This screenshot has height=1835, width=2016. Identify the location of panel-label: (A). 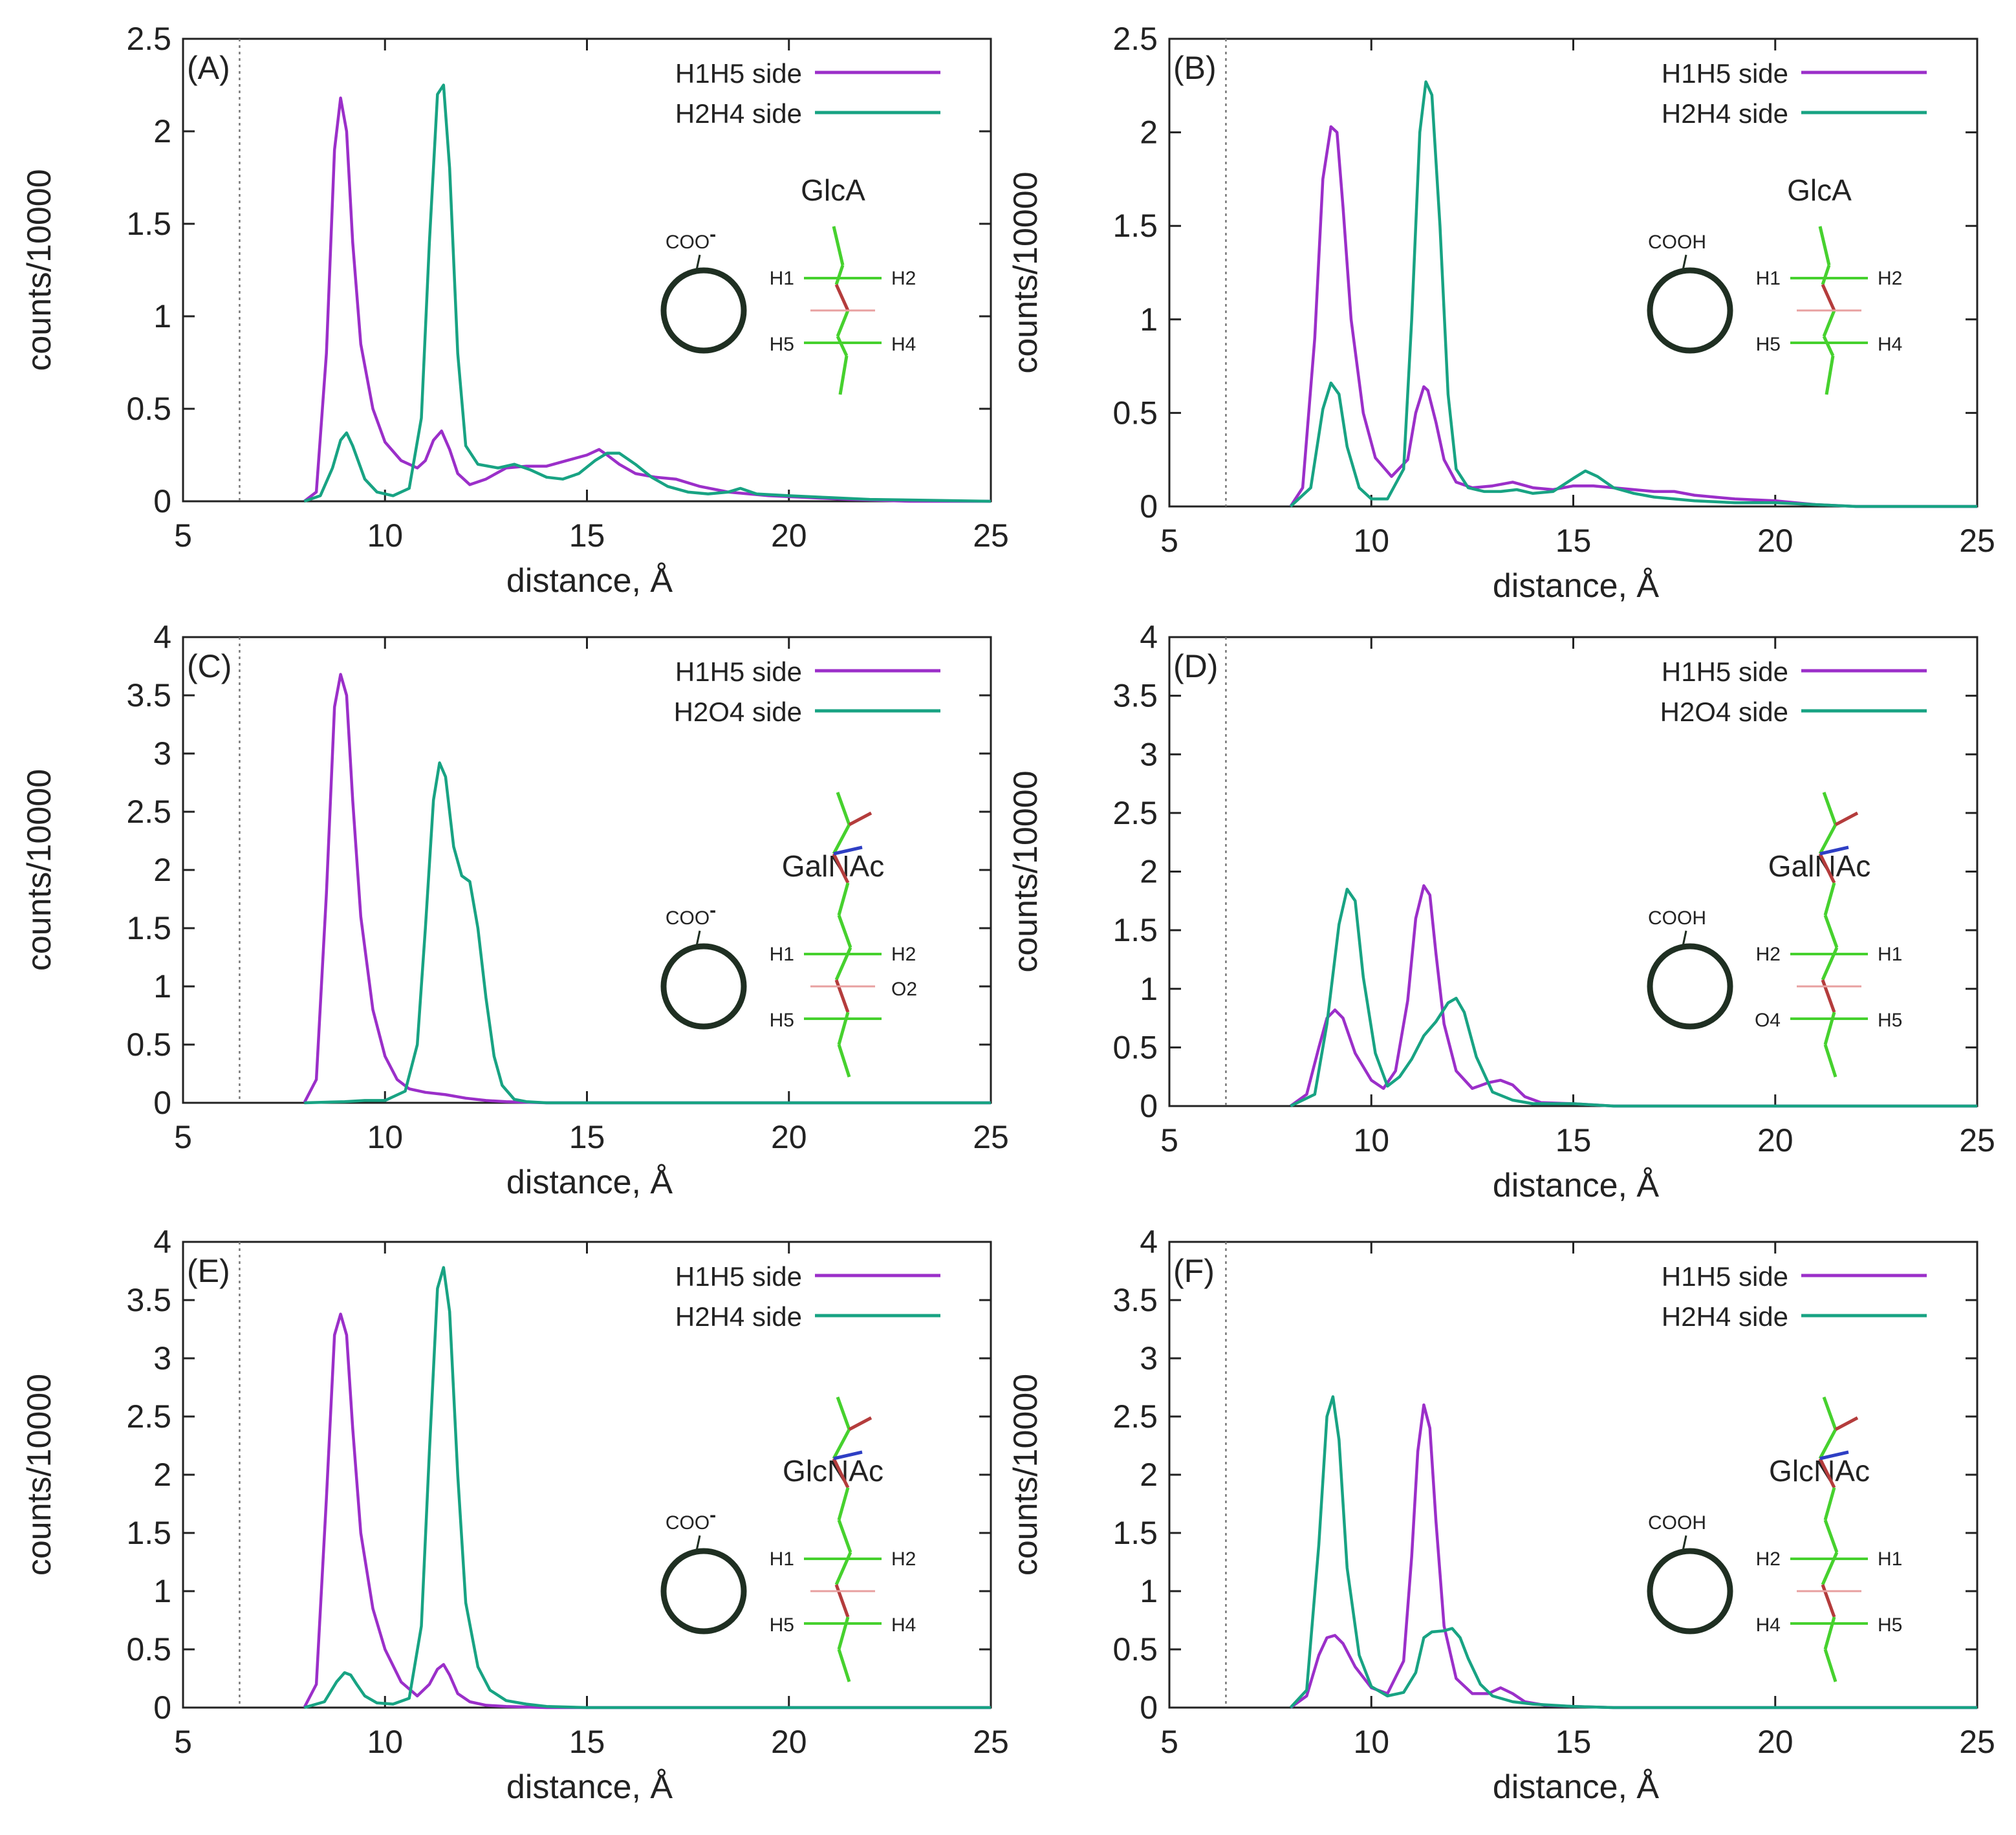
(208, 68).